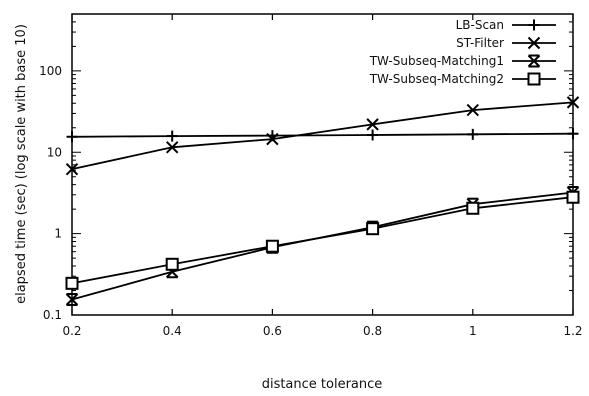 The width and height of the screenshot is (589, 396). What do you see at coordinates (71, 331) in the screenshot?
I see `x-tick-label: 0.2` at bounding box center [71, 331].